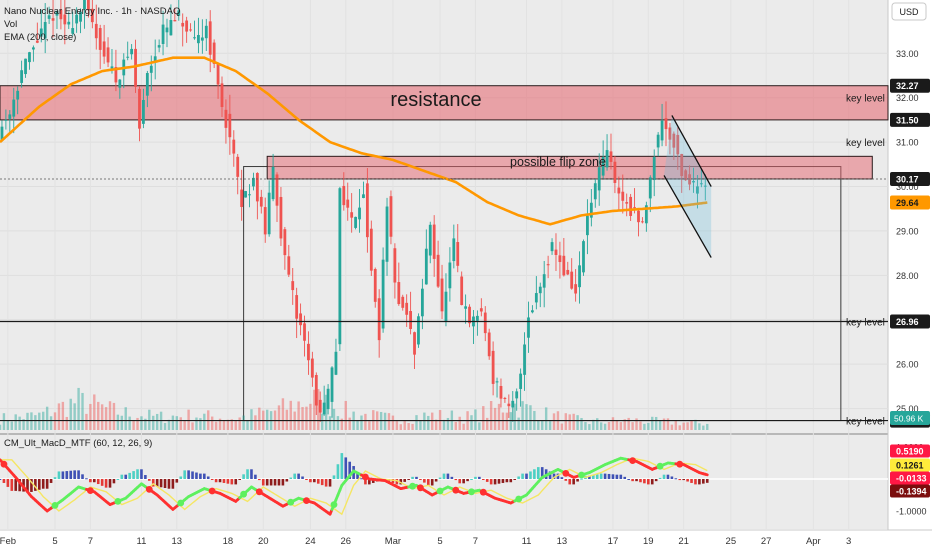  What do you see at coordinates (907, 86) in the screenshot?
I see `price-badge-label: 32.27` at bounding box center [907, 86].